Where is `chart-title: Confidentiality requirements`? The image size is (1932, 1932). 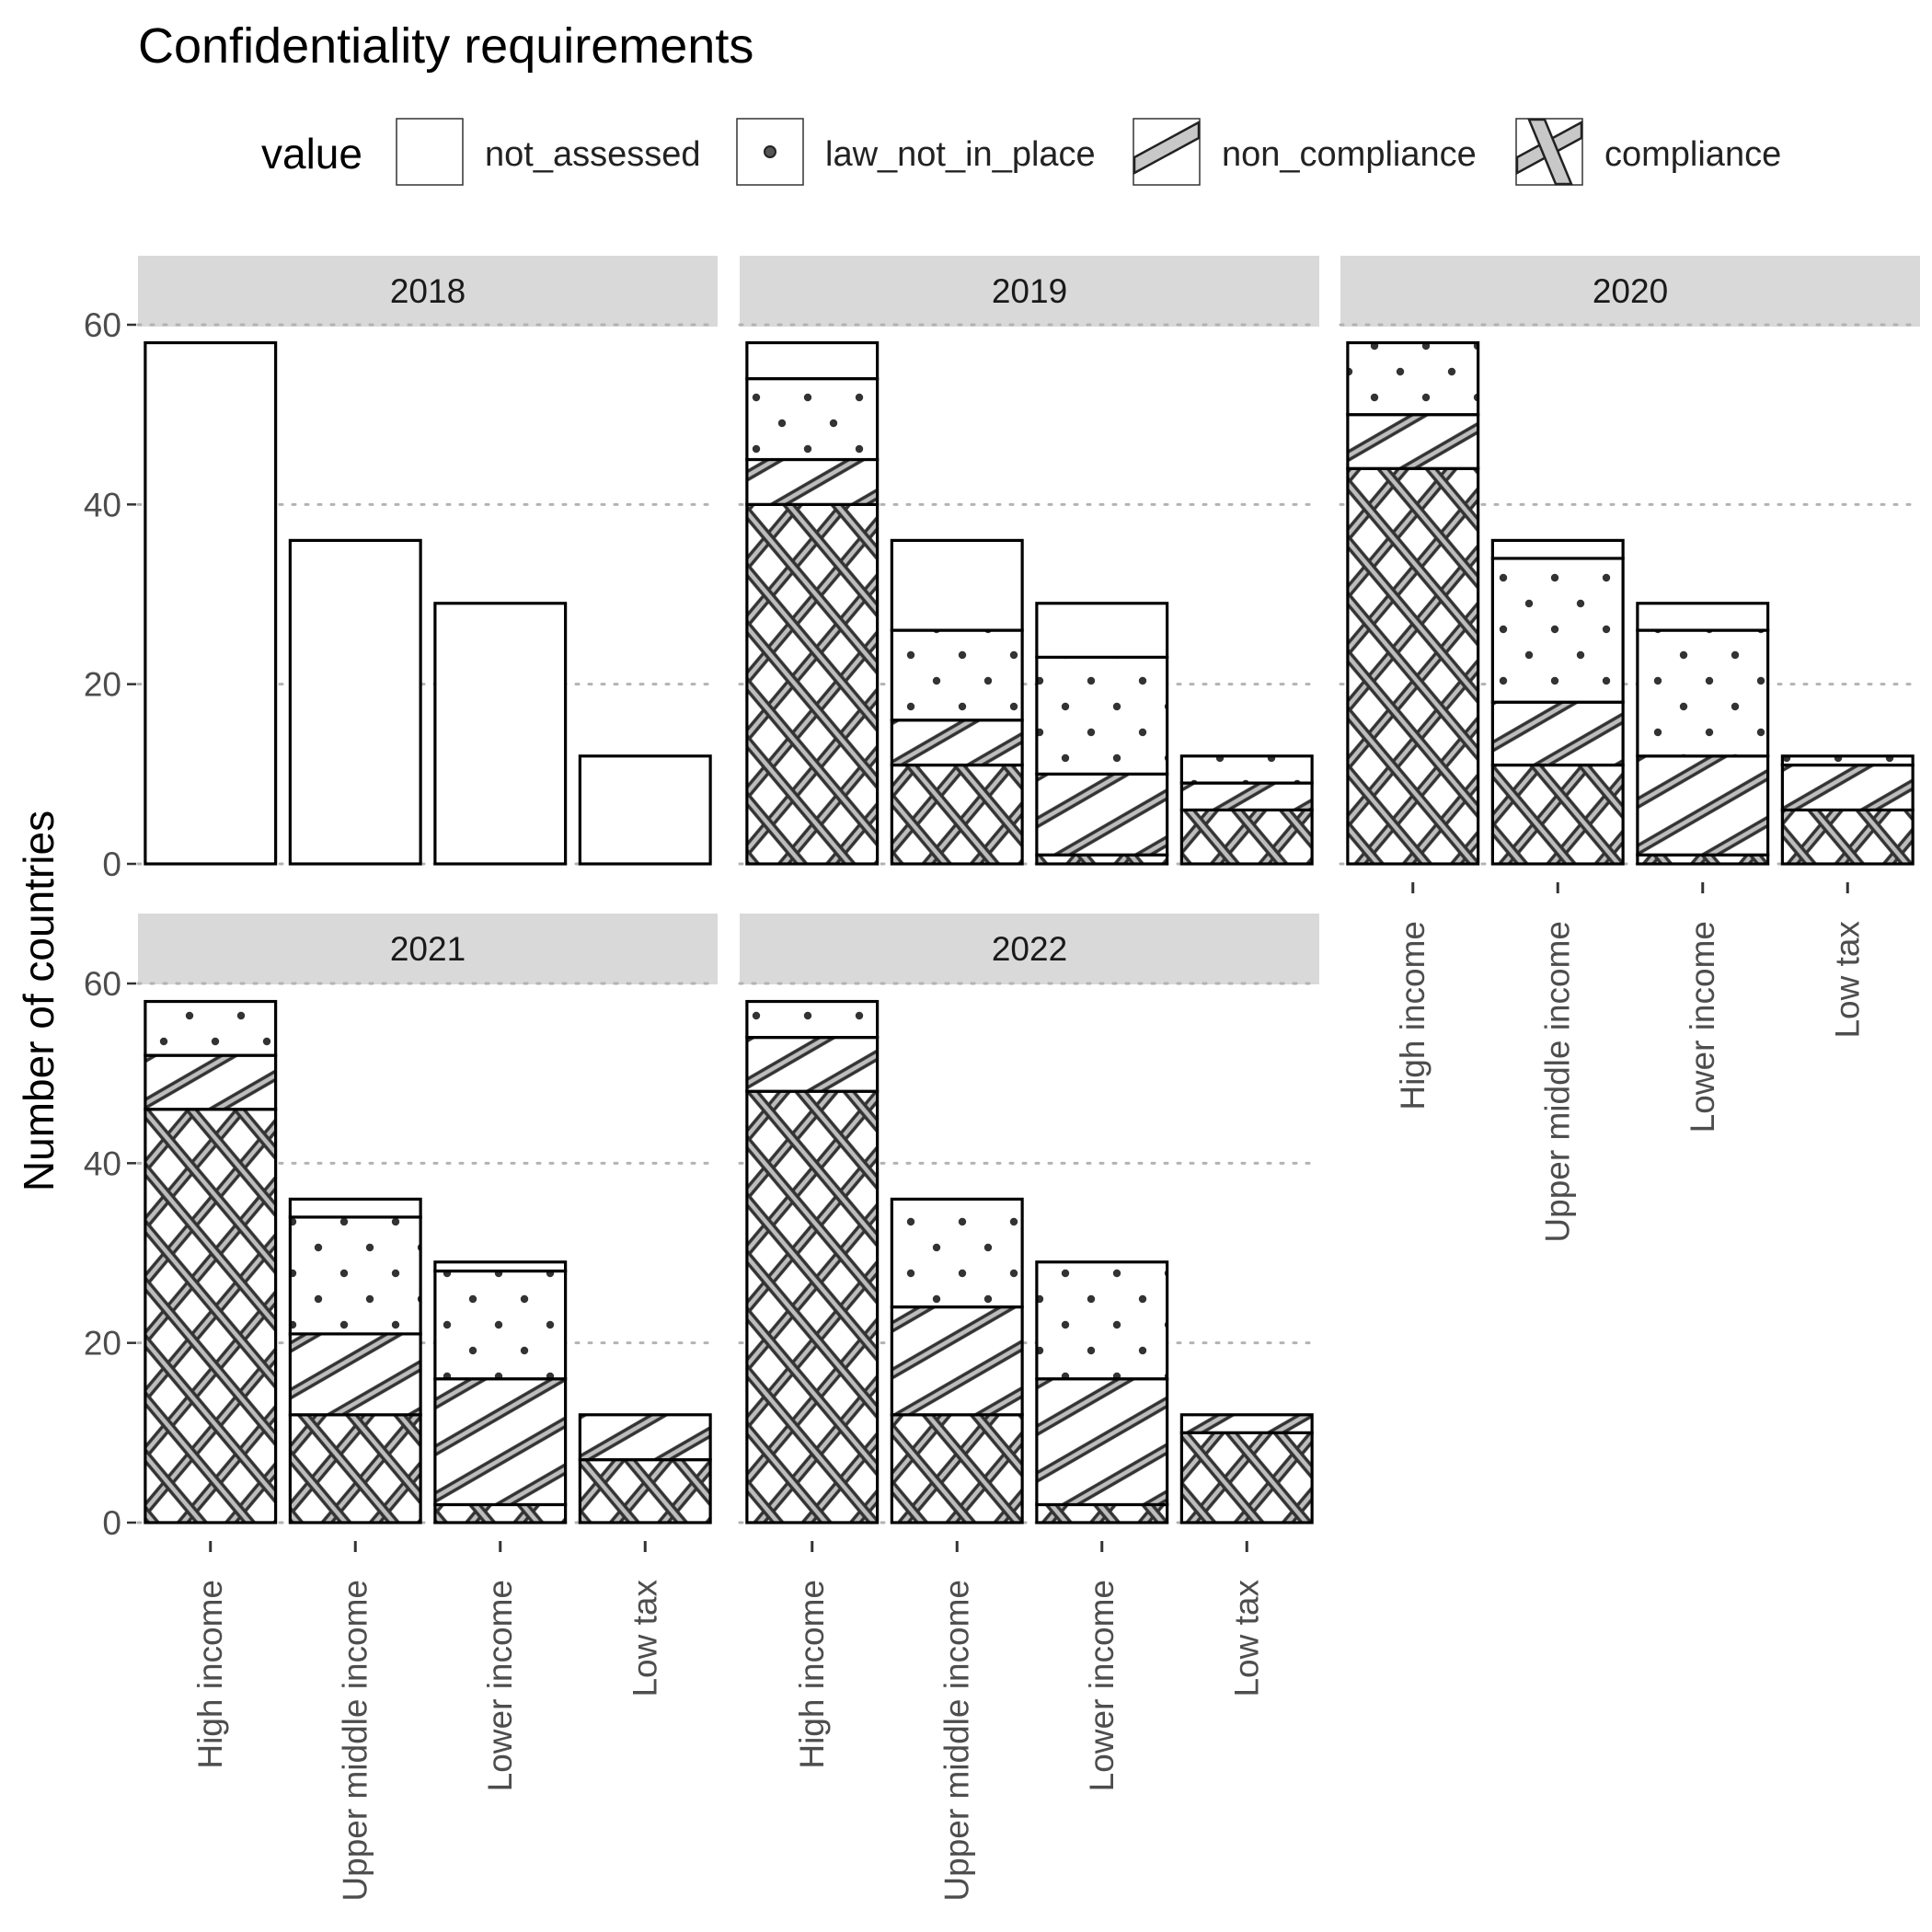 chart-title: Confidentiality requirements is located at coordinates (445, 46).